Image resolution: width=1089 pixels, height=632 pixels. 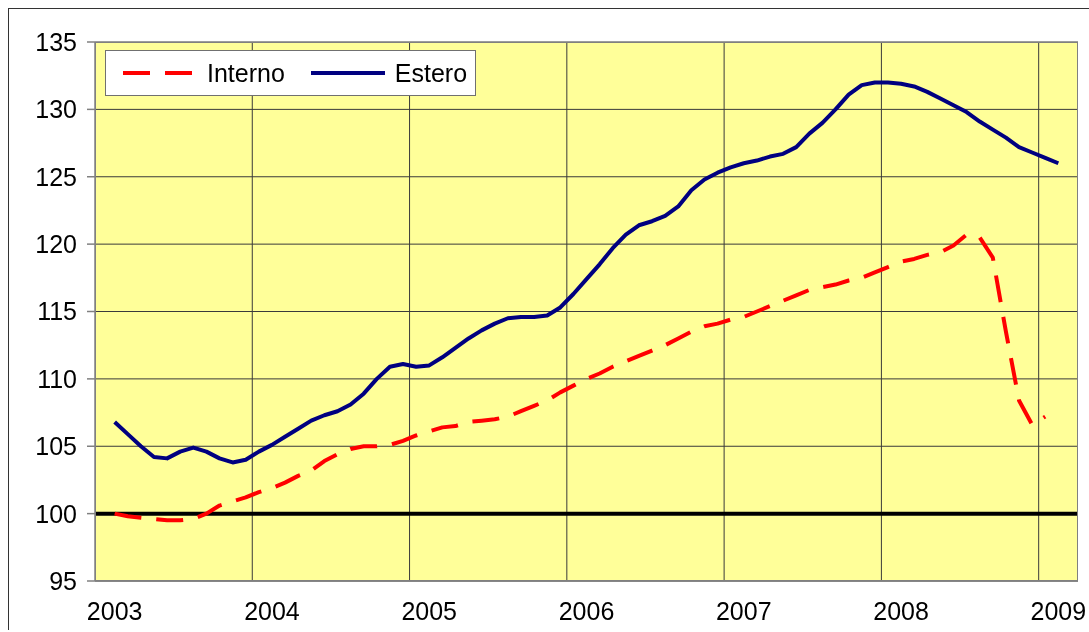 I want to click on legend-label: Interno, so click(x=246, y=73).